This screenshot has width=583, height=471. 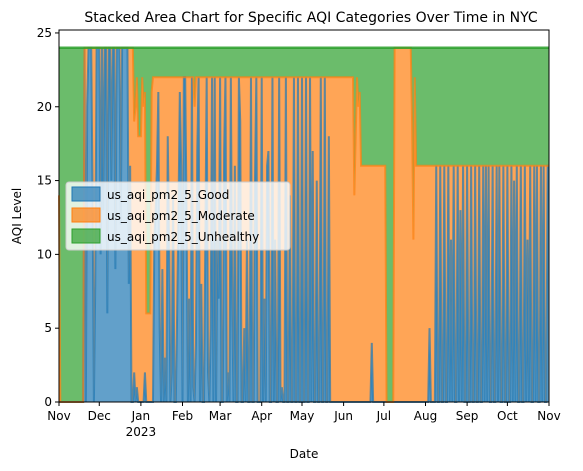 I want to click on y-tick-label: 0, so click(x=48, y=402).